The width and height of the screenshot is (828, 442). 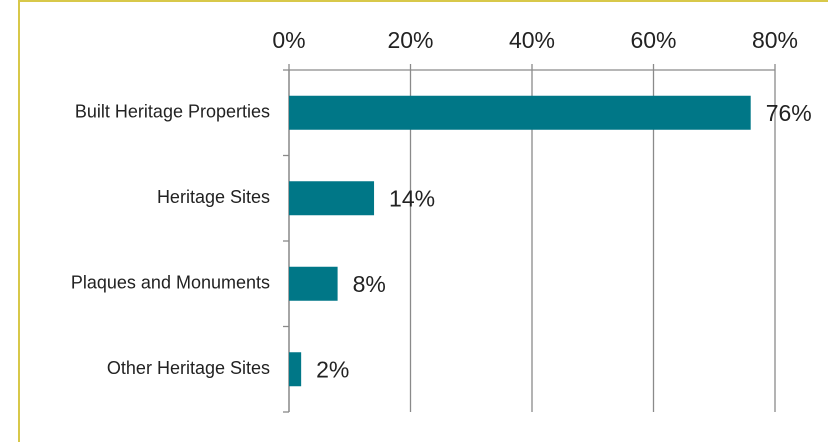 What do you see at coordinates (653, 40) in the screenshot?
I see `x-tick-label: 60%` at bounding box center [653, 40].